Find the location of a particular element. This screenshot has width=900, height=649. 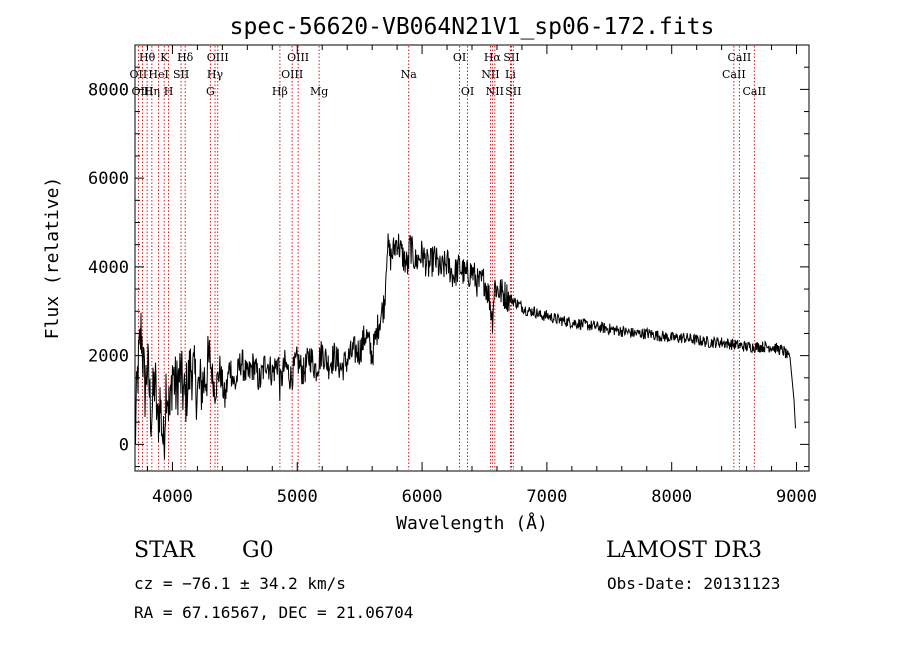

x-tick-label-2: 6000 is located at coordinates (422, 497).